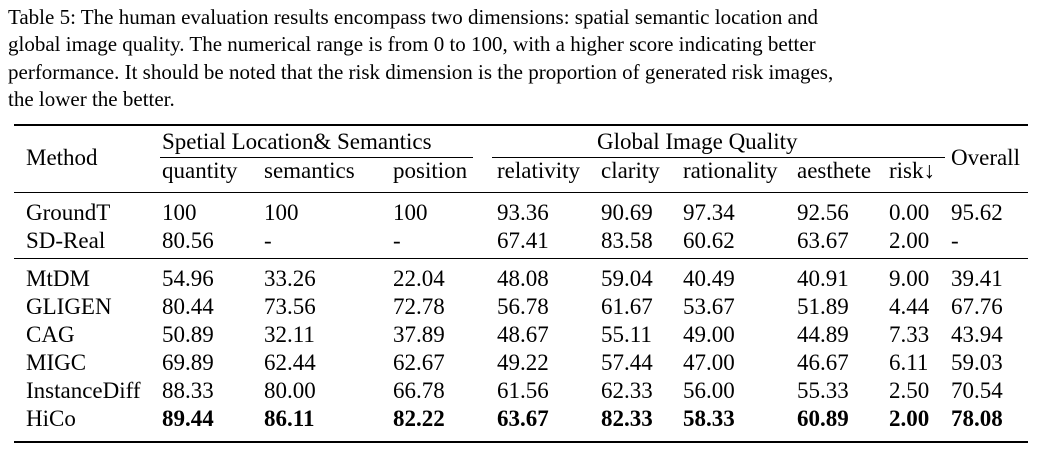  What do you see at coordinates (823, 212) in the screenshot?
I see `table-cell: 92.56` at bounding box center [823, 212].